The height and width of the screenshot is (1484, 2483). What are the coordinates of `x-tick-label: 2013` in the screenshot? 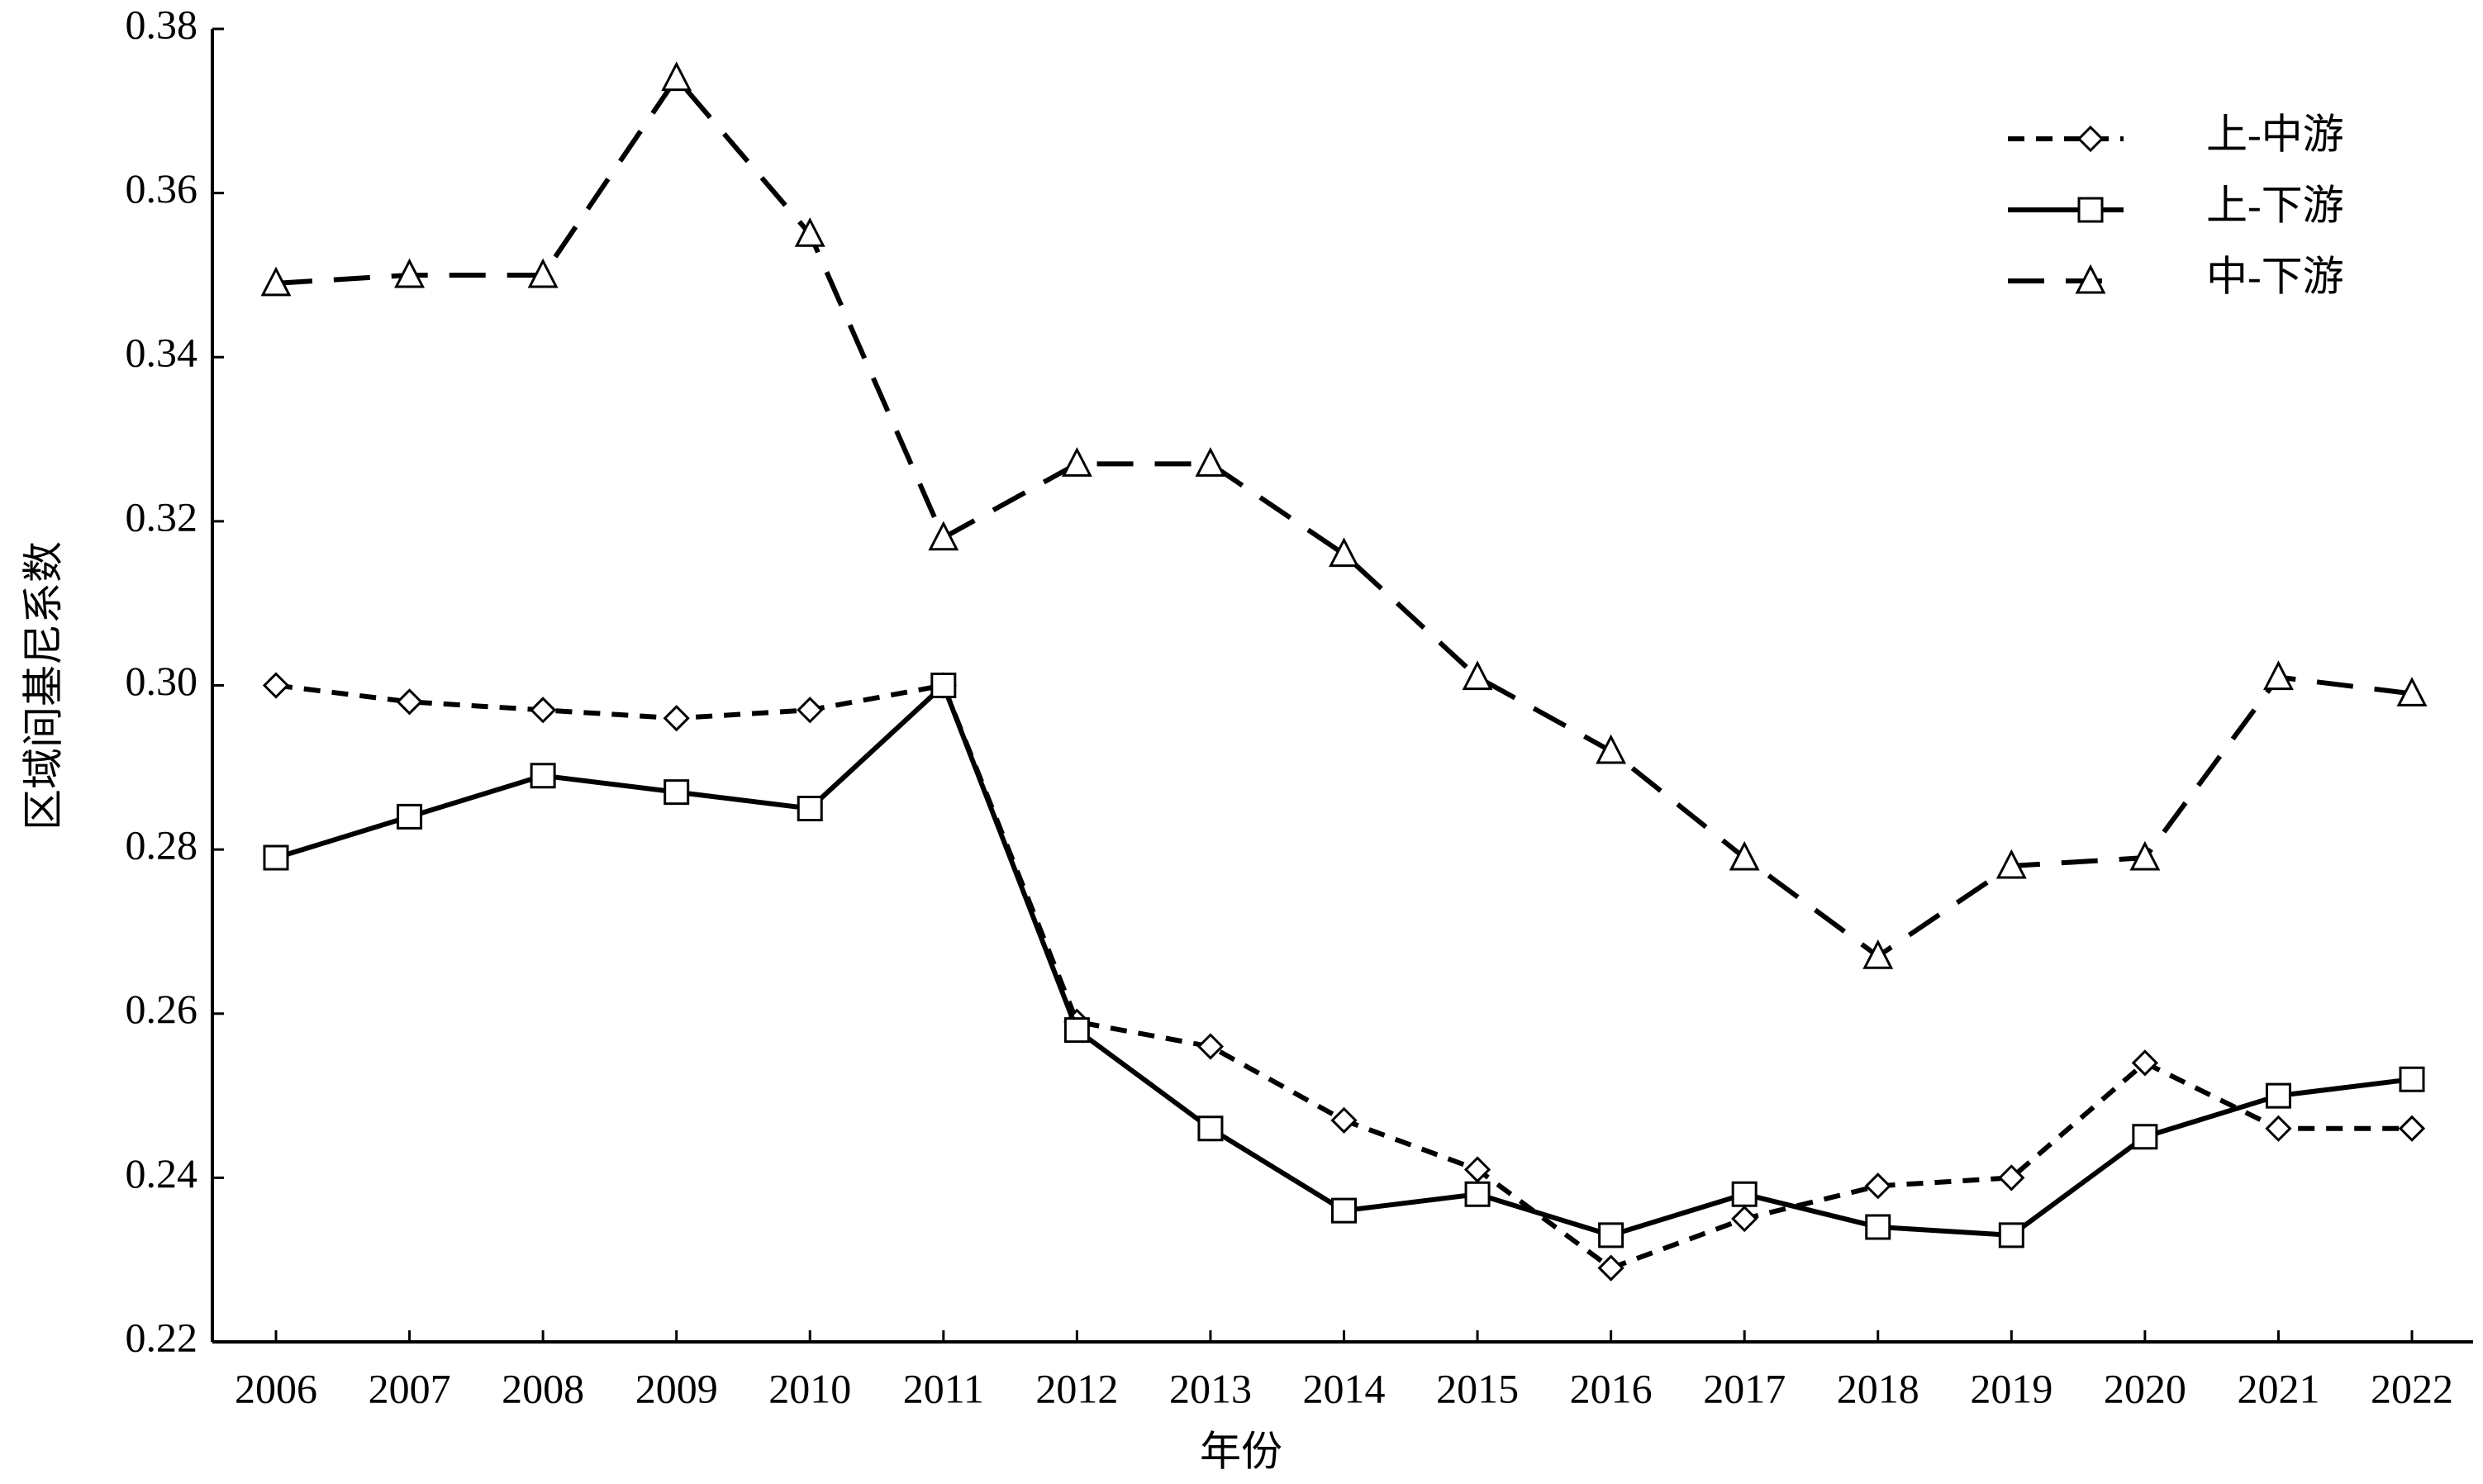 It's located at (1211, 1388).